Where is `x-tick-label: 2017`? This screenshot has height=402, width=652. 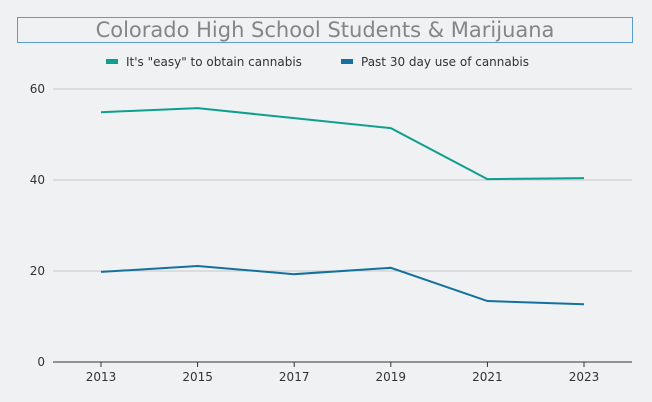
x-tick-label: 2017 is located at coordinates (294, 377).